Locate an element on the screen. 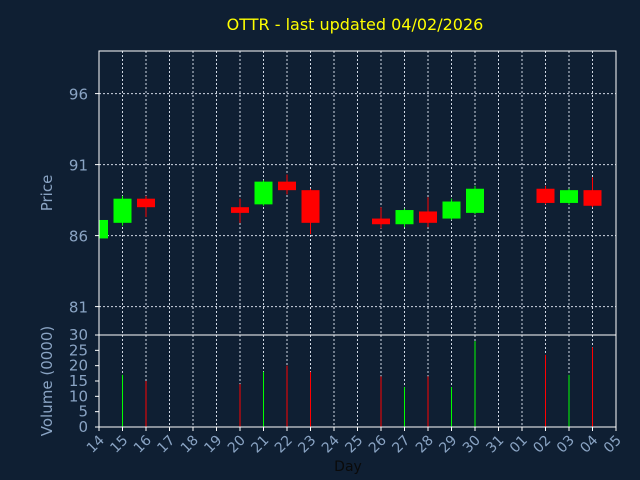 The width and height of the screenshot is (640, 480). volume-tick-label: 15 is located at coordinates (78, 381).